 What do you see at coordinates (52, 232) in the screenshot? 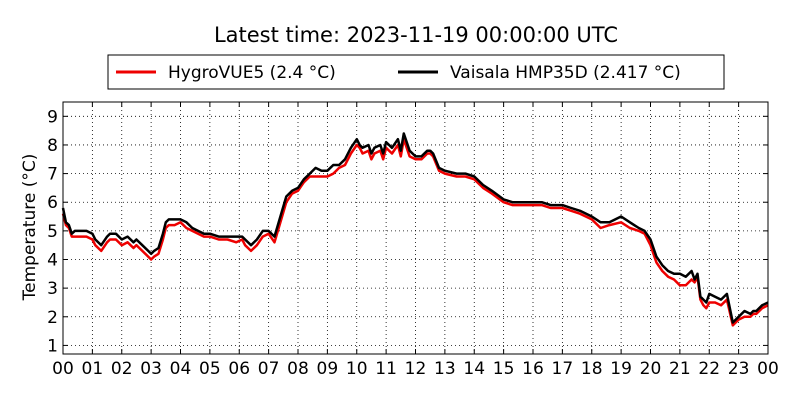
I see `y-tick-label: 5` at bounding box center [52, 232].